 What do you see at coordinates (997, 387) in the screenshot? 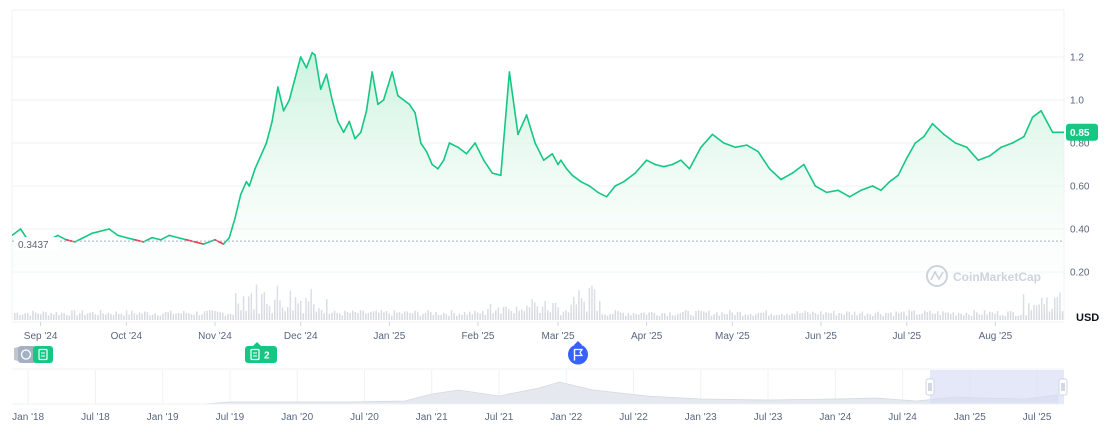
I see `navigator-selected-window` at bounding box center [997, 387].